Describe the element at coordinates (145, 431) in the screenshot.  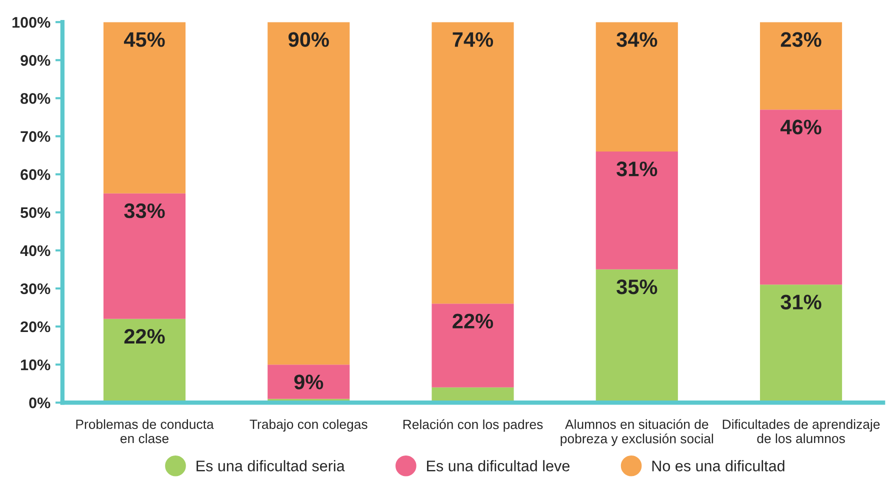
I see `x-tick-label: Problemas de conducta en clase` at that location.